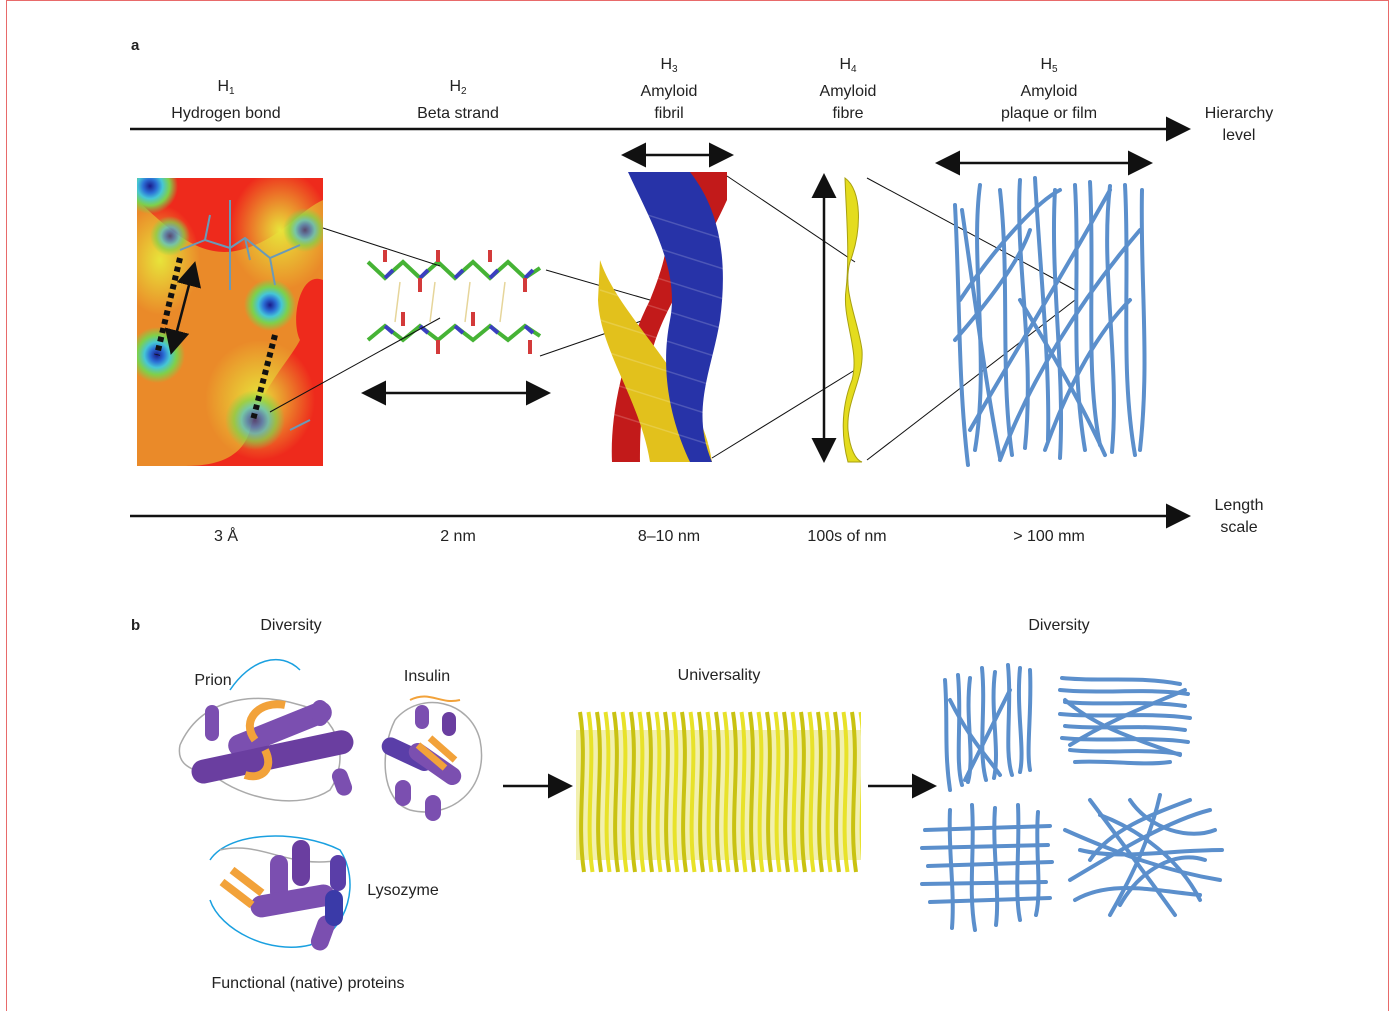  I want to click on h1-hydrogen-bond-map, so click(230, 322).